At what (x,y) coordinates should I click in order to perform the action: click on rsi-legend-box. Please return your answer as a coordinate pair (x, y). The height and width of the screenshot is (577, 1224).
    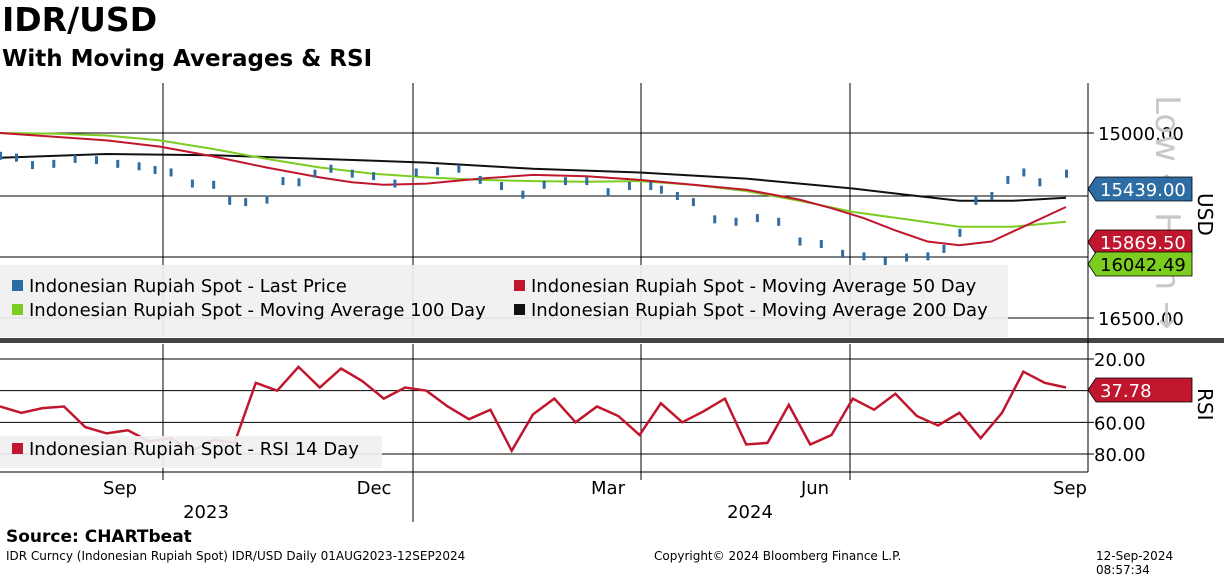
    Looking at the image, I should click on (191, 452).